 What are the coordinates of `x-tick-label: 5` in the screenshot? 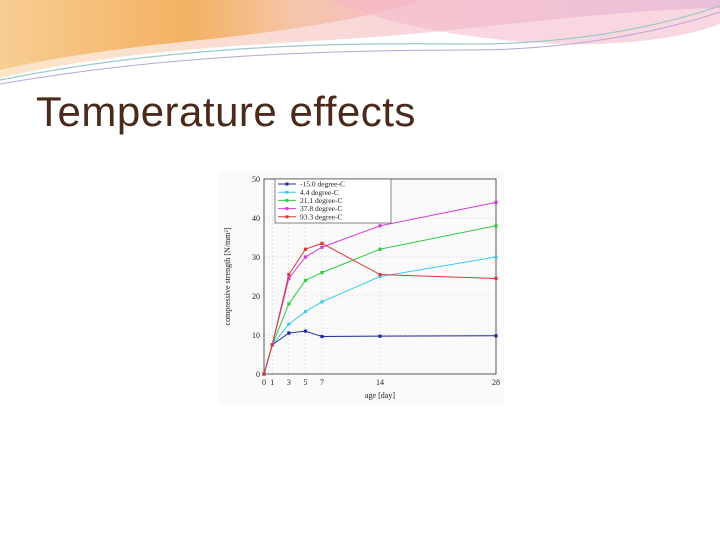 It's located at (305, 382).